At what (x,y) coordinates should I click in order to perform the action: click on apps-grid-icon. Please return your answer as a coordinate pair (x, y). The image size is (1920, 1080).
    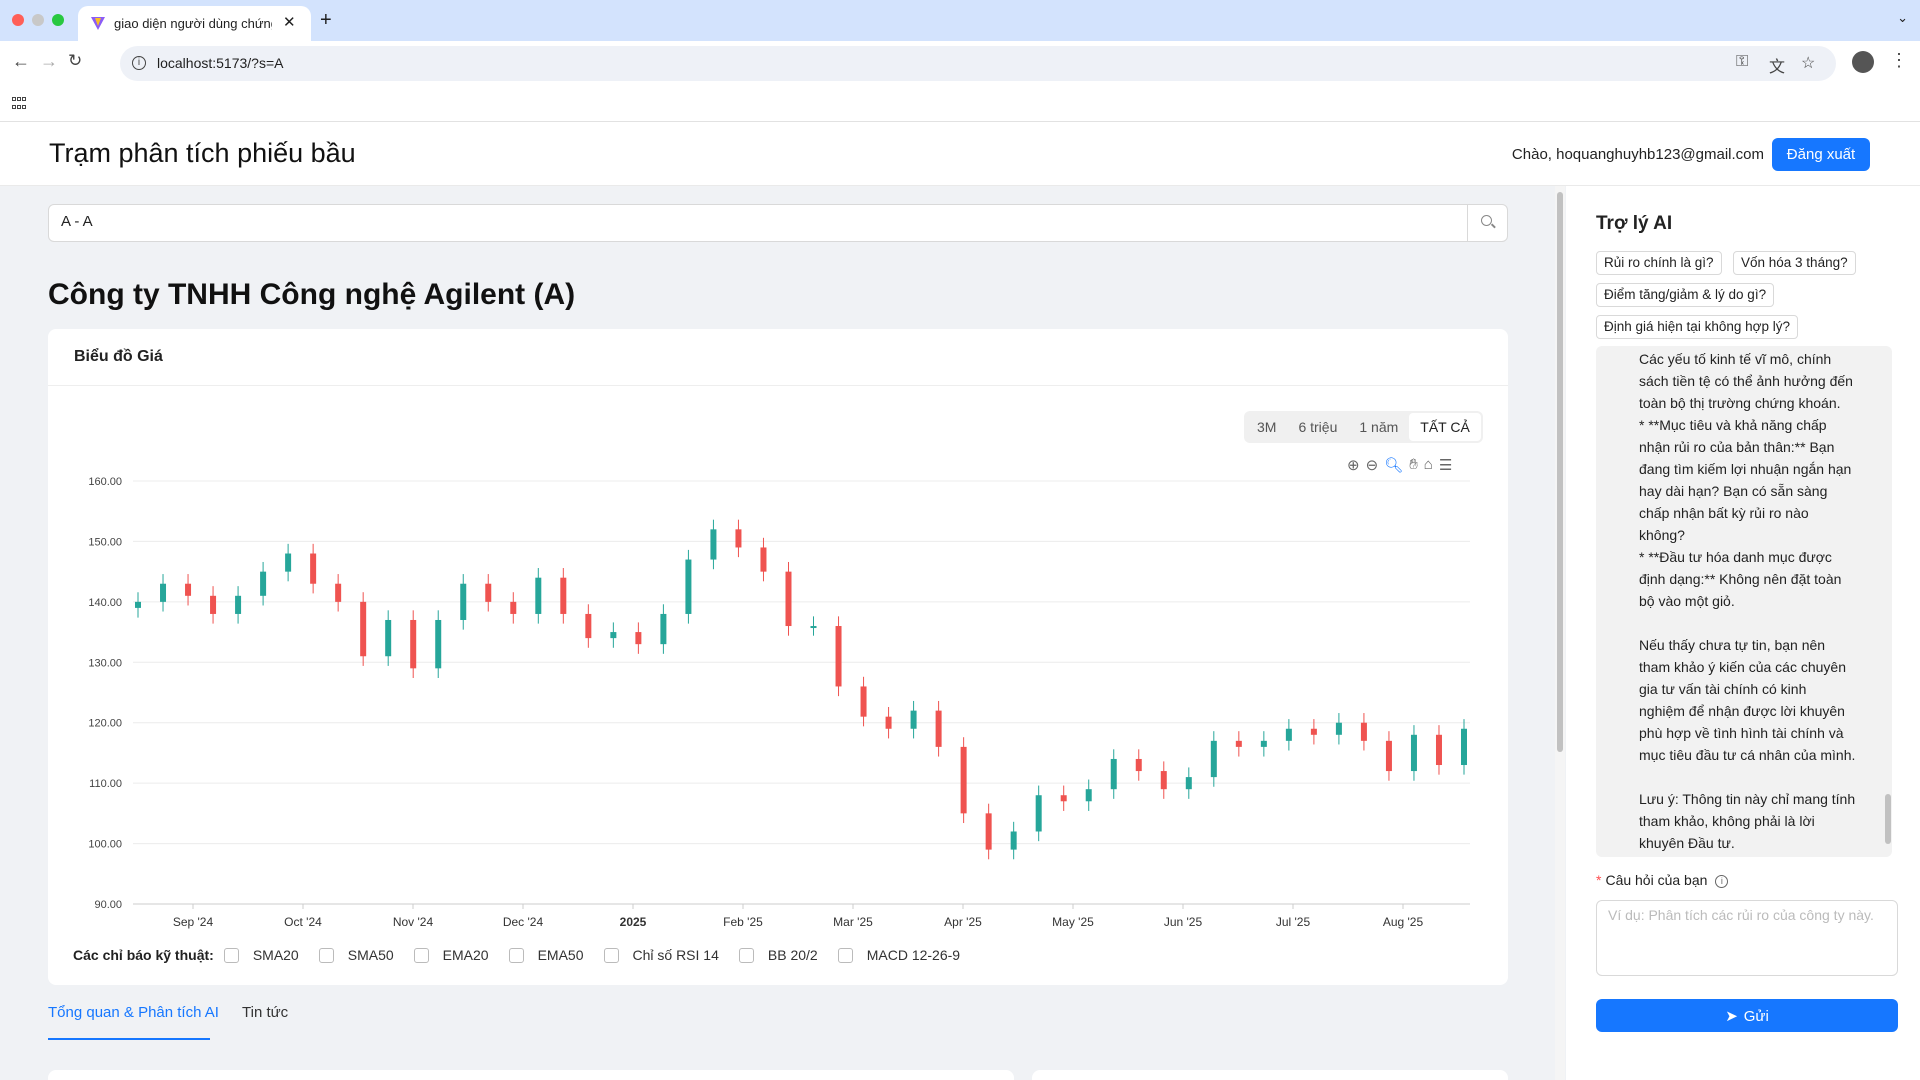
    Looking at the image, I should click on (19, 104).